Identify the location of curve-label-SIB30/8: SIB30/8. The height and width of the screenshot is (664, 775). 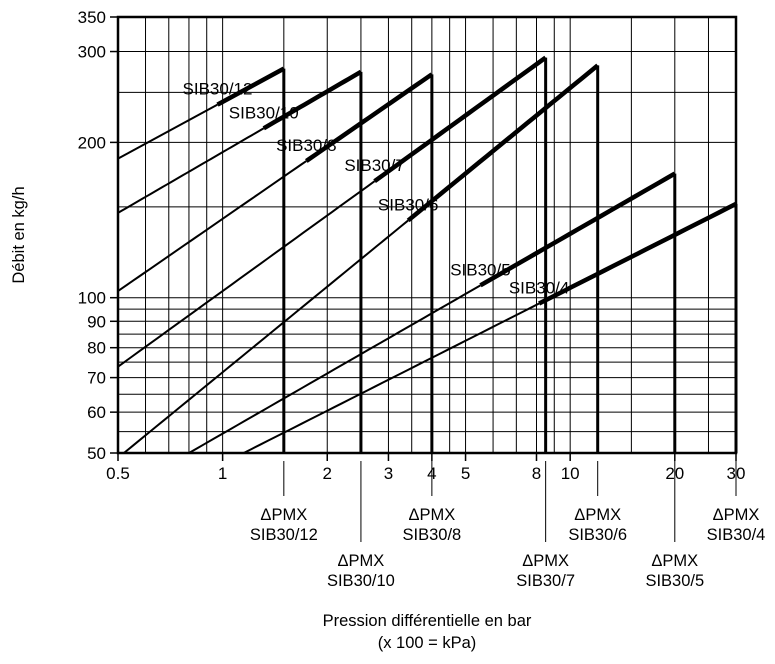
(306, 145).